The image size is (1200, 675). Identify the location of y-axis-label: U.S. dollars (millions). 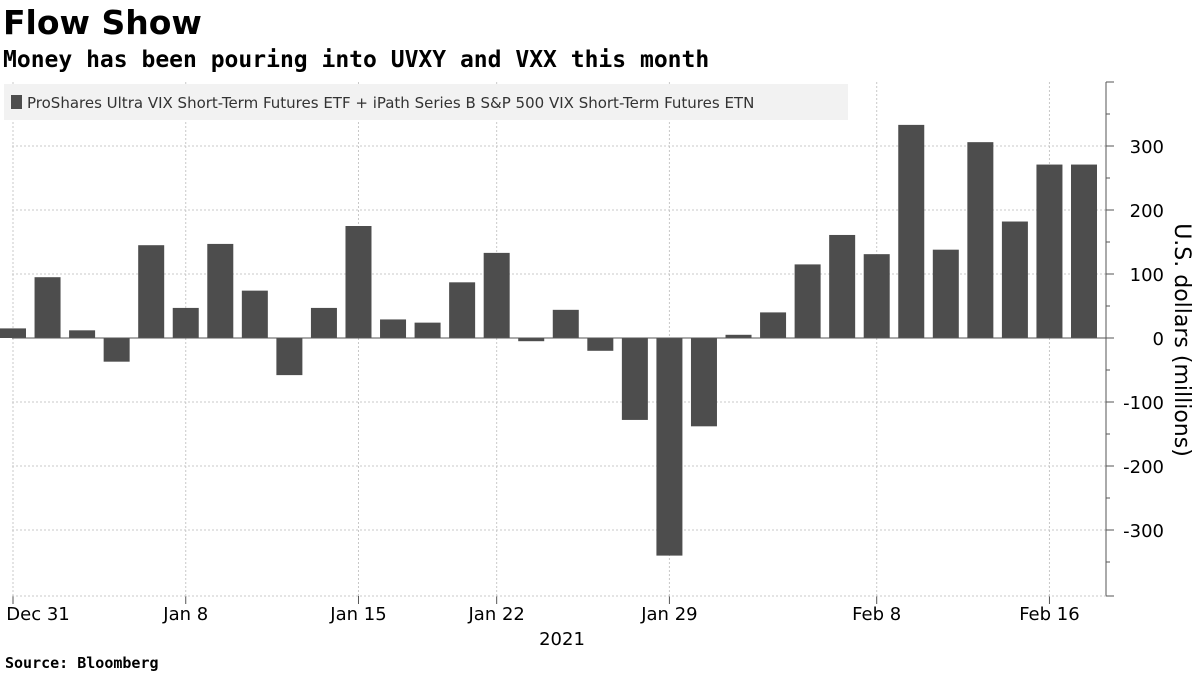
(1181, 340).